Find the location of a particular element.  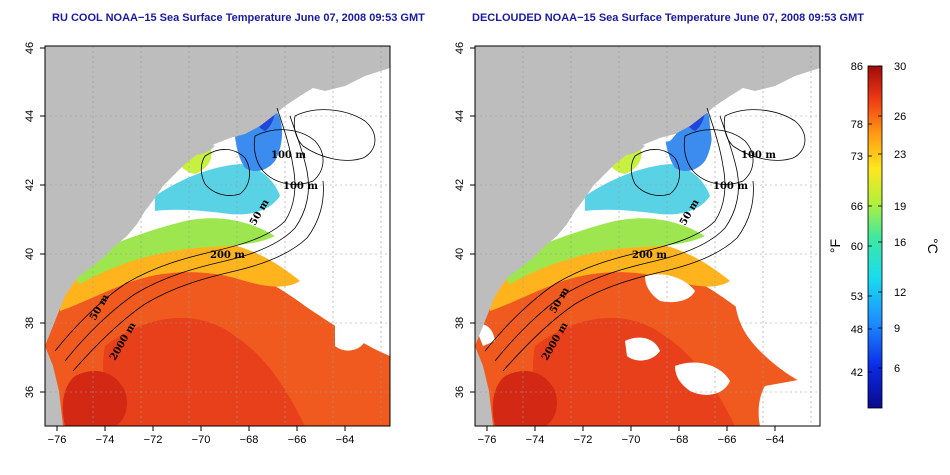

fahrenheit-tick-label: 73 is located at coordinates (857, 157).